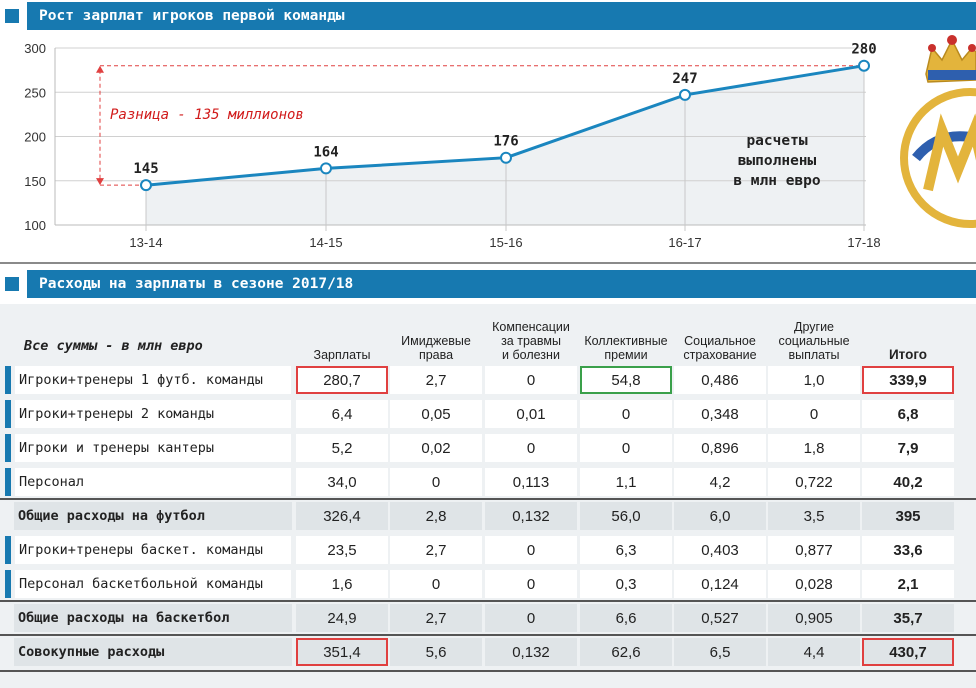  What do you see at coordinates (12, 284) in the screenshot?
I see `header-square-icon` at bounding box center [12, 284].